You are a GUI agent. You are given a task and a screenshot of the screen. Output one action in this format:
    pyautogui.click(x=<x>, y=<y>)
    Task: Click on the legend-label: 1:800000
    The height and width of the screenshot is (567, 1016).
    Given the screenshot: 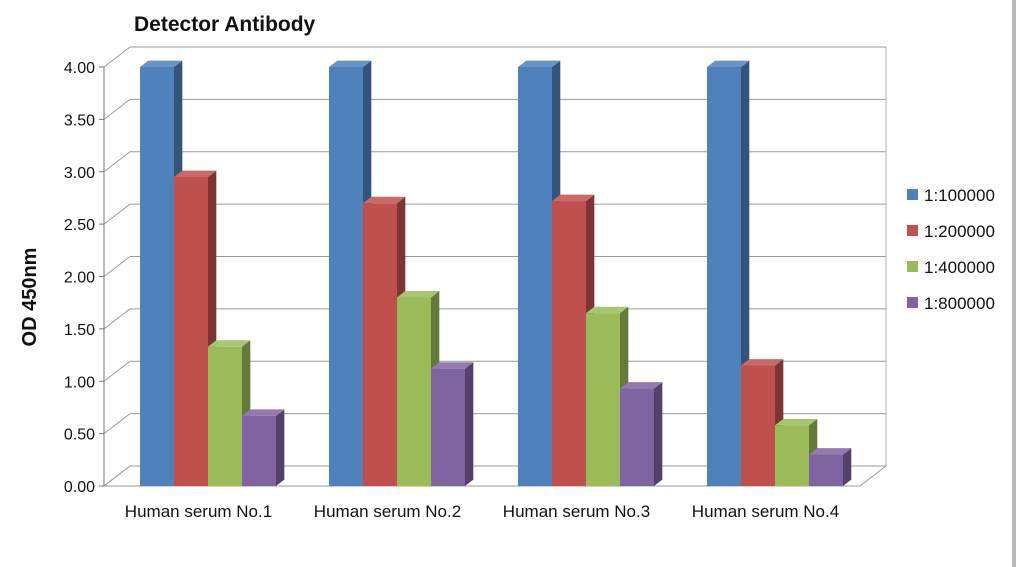 What is the action you would take?
    pyautogui.click(x=959, y=303)
    